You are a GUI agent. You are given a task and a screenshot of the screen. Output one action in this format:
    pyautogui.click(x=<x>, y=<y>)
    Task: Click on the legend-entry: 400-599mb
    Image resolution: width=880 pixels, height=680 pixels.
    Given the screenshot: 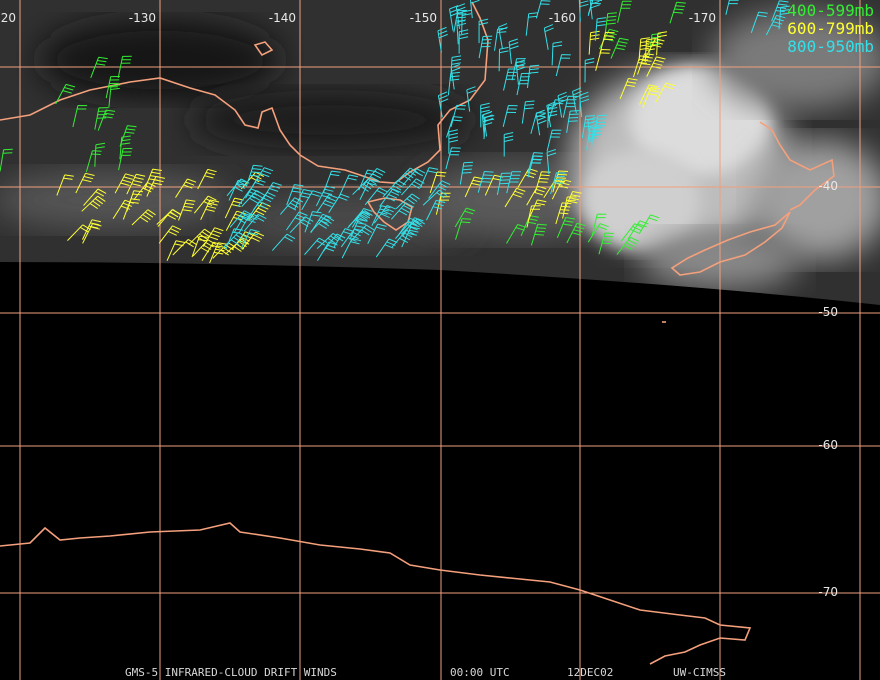 What is the action you would take?
    pyautogui.click(x=830, y=10)
    